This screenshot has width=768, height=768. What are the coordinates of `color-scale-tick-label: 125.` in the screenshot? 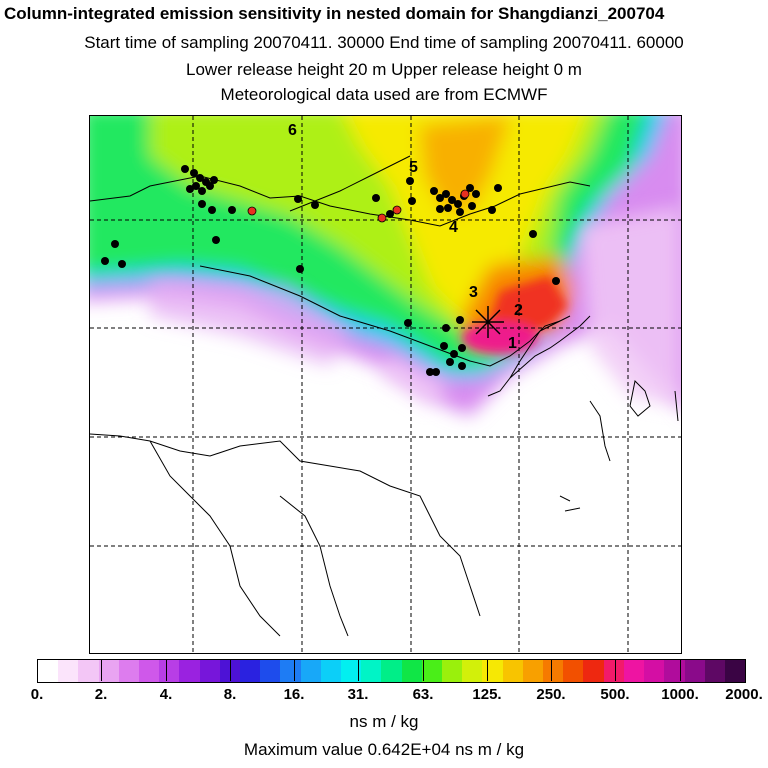 It's located at (487, 694).